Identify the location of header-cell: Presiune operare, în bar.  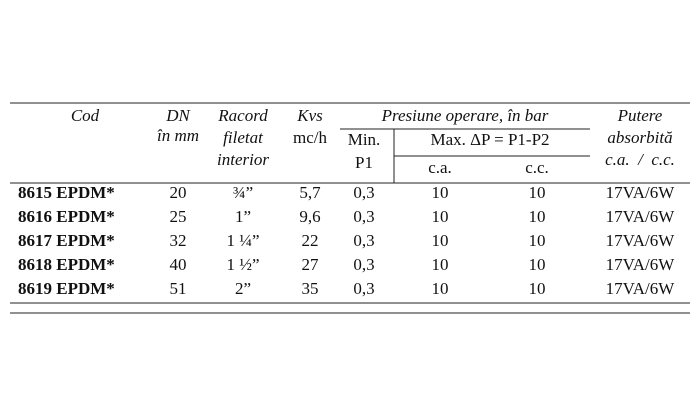
(465, 115).